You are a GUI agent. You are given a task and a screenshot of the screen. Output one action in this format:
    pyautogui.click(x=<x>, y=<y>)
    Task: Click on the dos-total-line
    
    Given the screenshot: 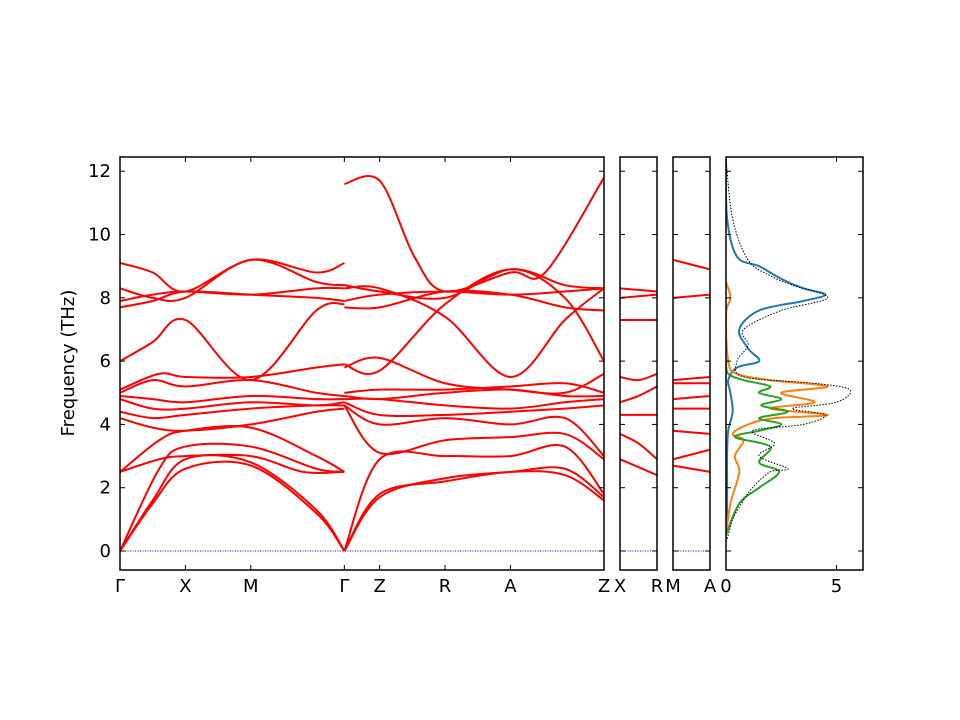 What is the action you would take?
    pyautogui.click(x=789, y=350)
    